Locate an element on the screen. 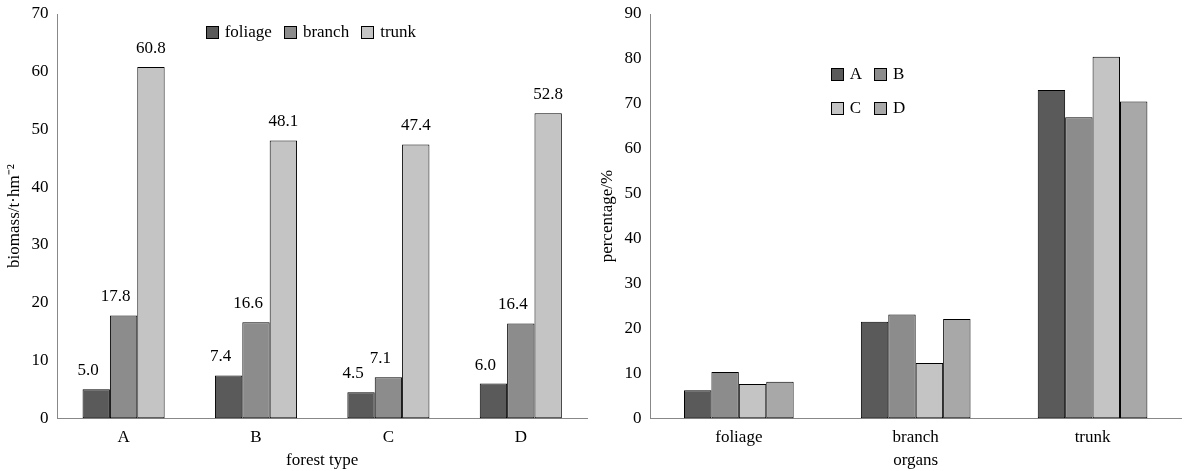 This screenshot has width=1187, height=471. legend-label: A is located at coordinates (856, 74).